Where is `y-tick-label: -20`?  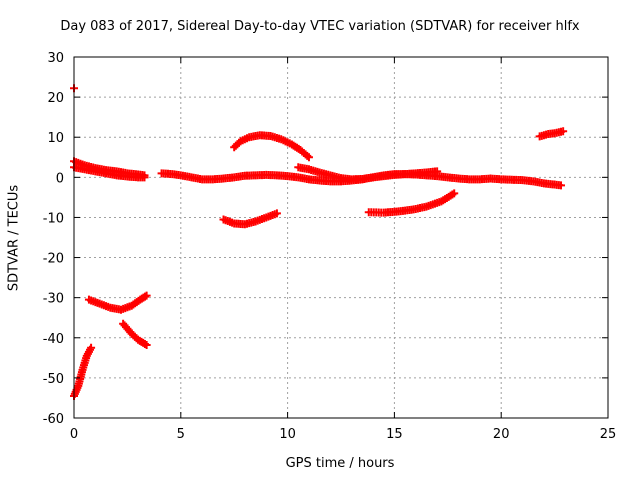 y-tick-label: -20 is located at coordinates (53, 259).